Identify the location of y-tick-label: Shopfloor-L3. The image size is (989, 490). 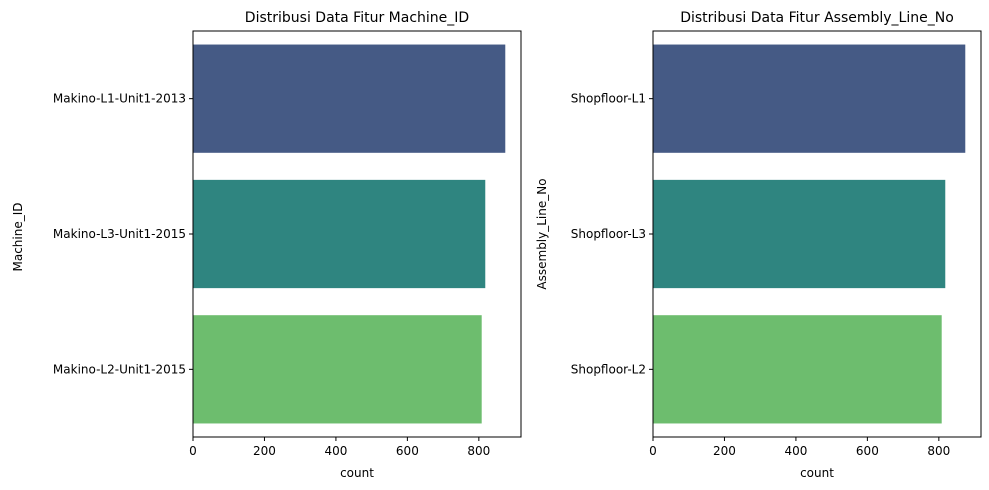
(608, 234).